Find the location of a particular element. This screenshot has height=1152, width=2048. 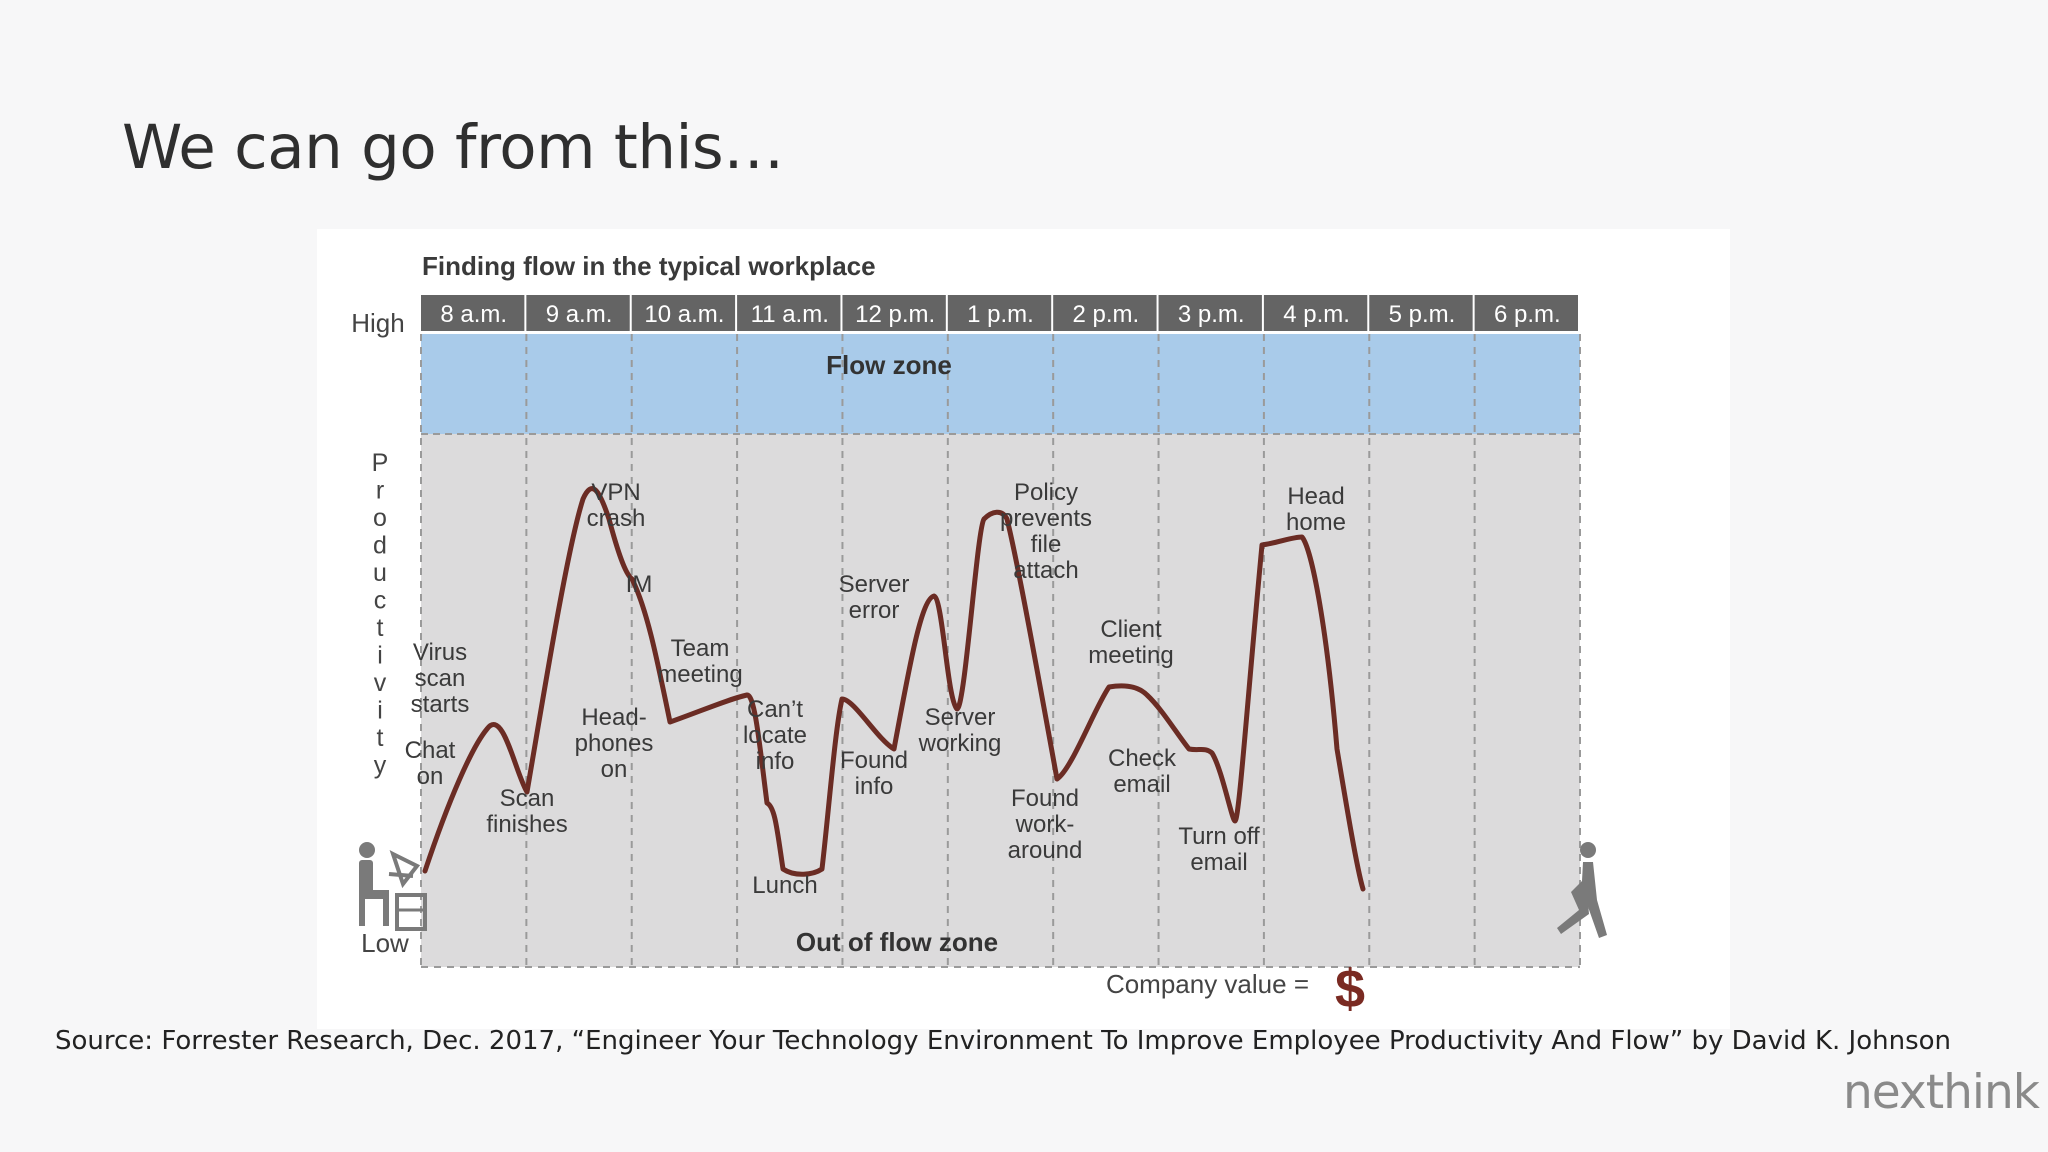

annotation-check-email: email is located at coordinates (1141, 784).